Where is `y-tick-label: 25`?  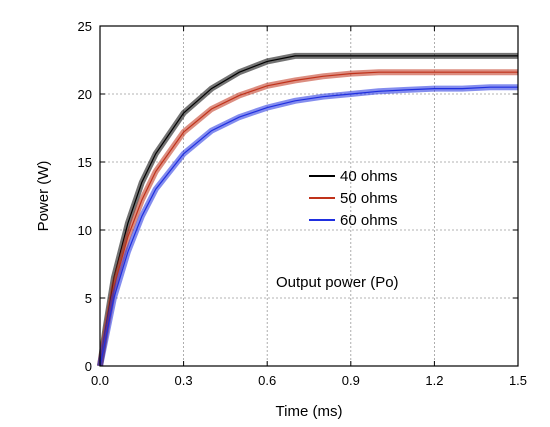 y-tick-label: 25 is located at coordinates (85, 26).